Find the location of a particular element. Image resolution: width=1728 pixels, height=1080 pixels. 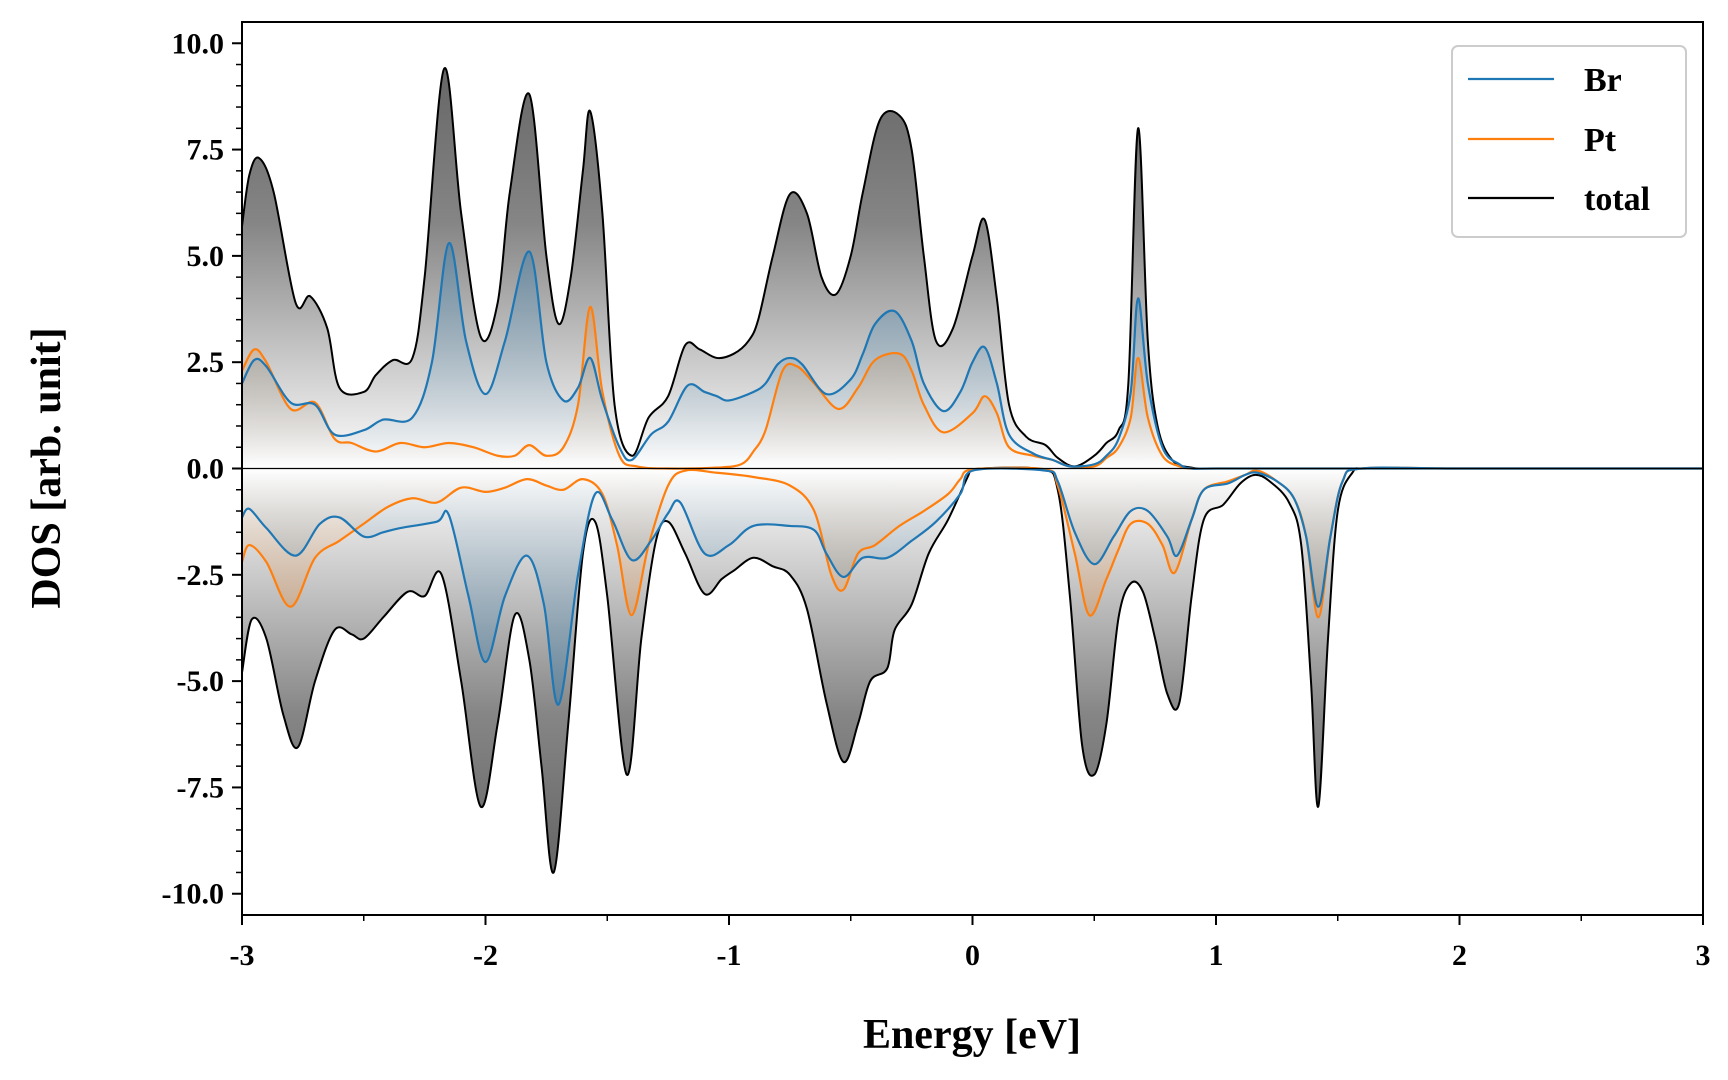

y-tick-label: 0.0 is located at coordinates (206, 469).